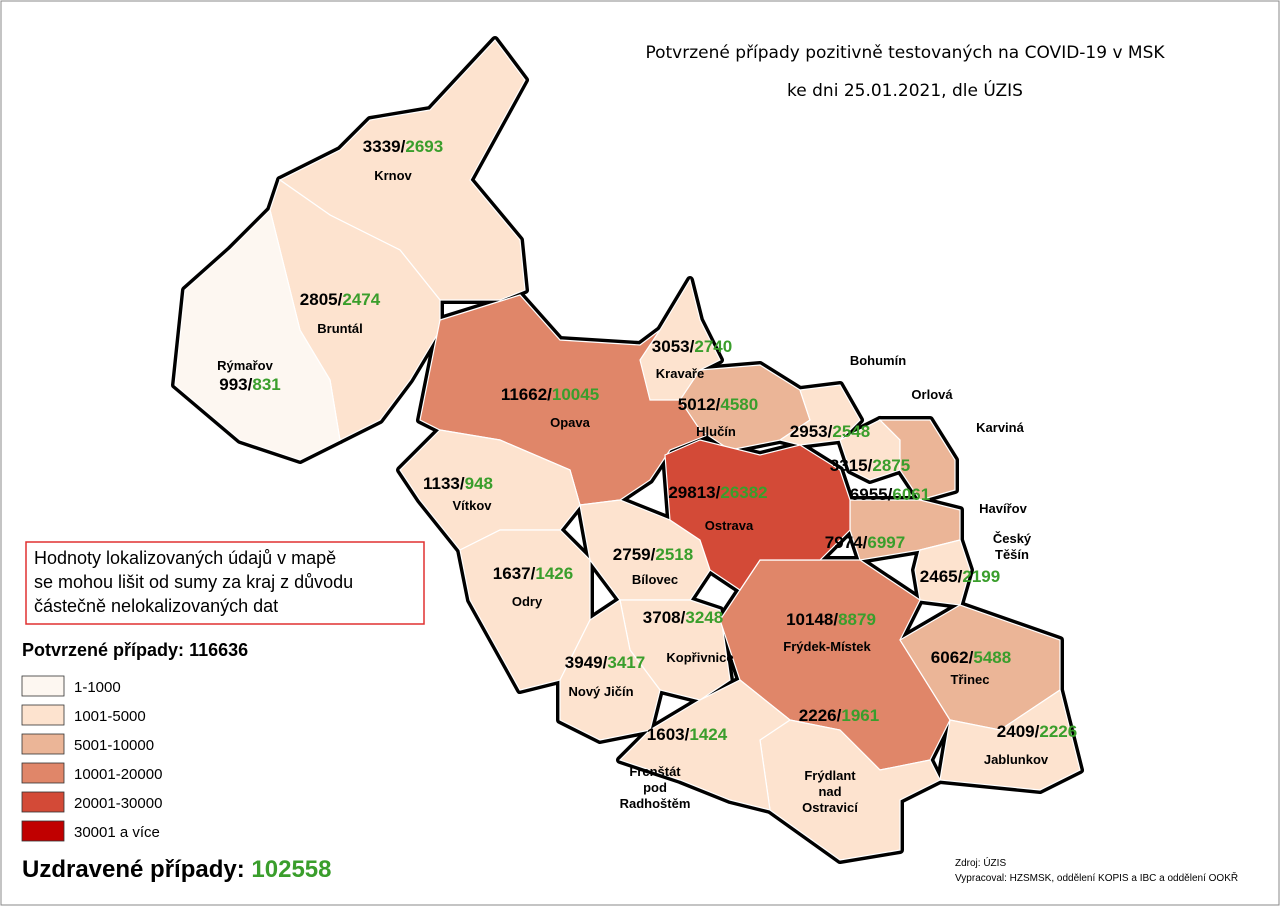 This screenshot has width=1280, height=906. Describe the element at coordinates (655, 787) in the screenshot. I see `region-name-line: pod` at that location.